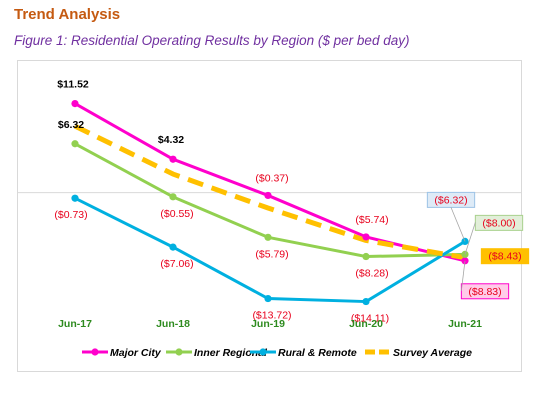 The image size is (539, 405). I want to click on data-label: ($0.73), so click(70, 215).